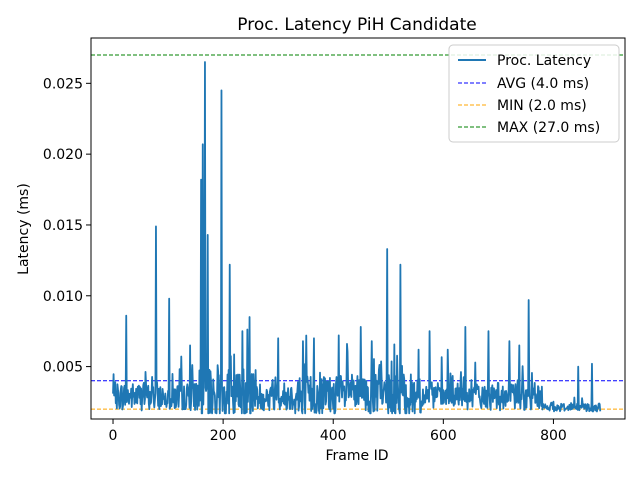 The width and height of the screenshot is (640, 480). What do you see at coordinates (542, 106) in the screenshot?
I see `legend-label-min: MIN (2.0 ms)` at bounding box center [542, 106].